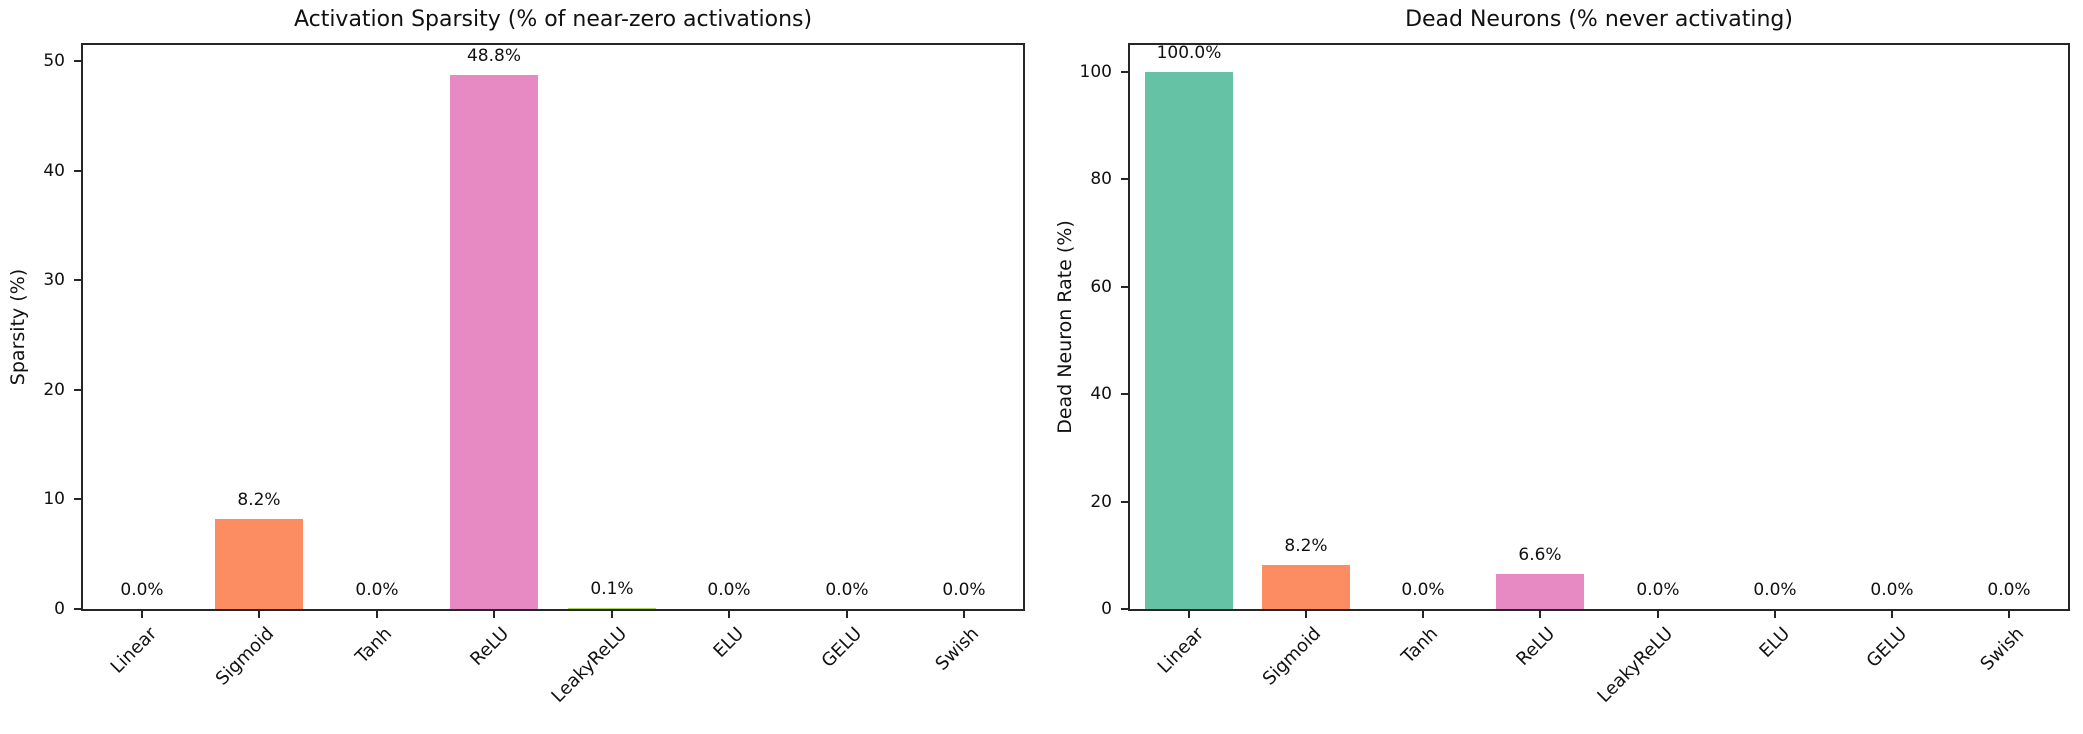  I want to click on bar-value-label: 48.8%, so click(493, 56).